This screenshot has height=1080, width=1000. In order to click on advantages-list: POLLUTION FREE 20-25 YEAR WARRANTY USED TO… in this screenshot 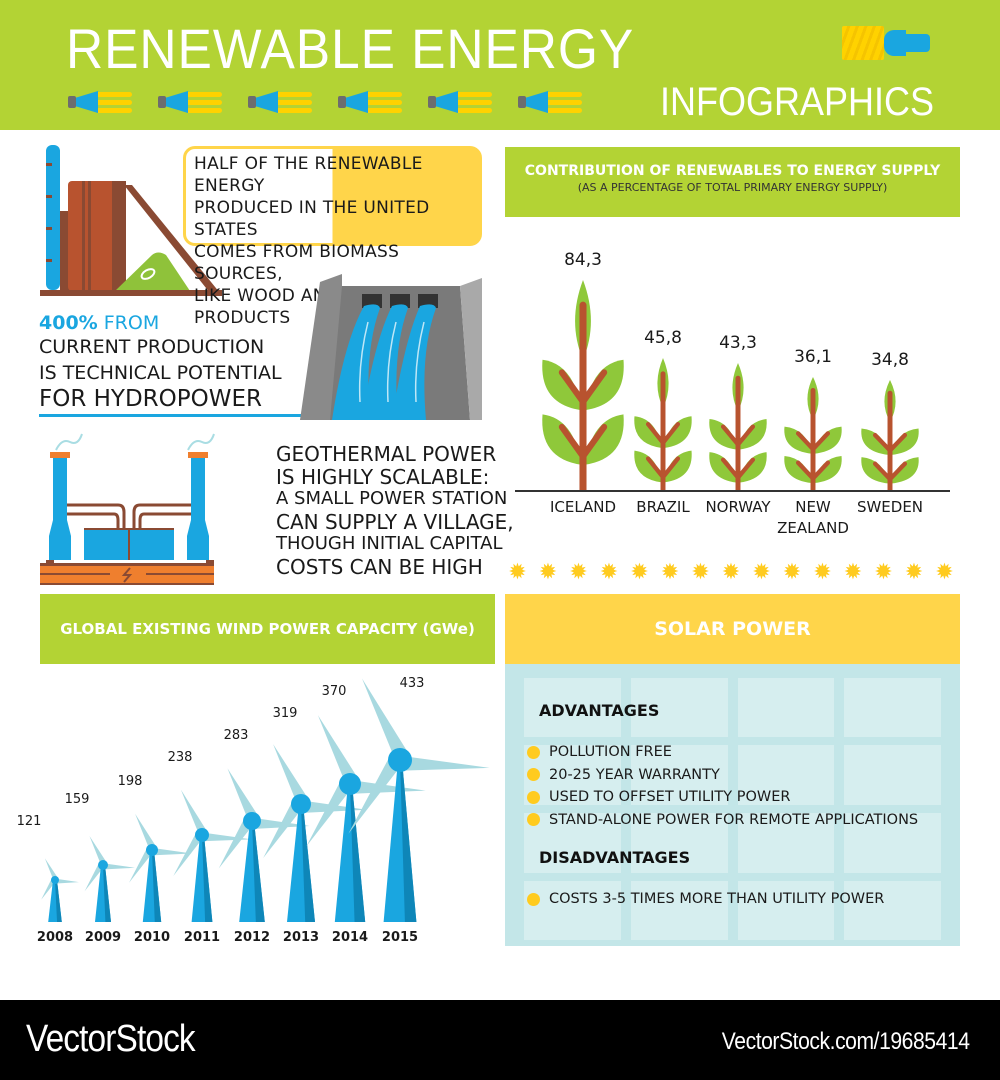, I will do `click(722, 786)`.